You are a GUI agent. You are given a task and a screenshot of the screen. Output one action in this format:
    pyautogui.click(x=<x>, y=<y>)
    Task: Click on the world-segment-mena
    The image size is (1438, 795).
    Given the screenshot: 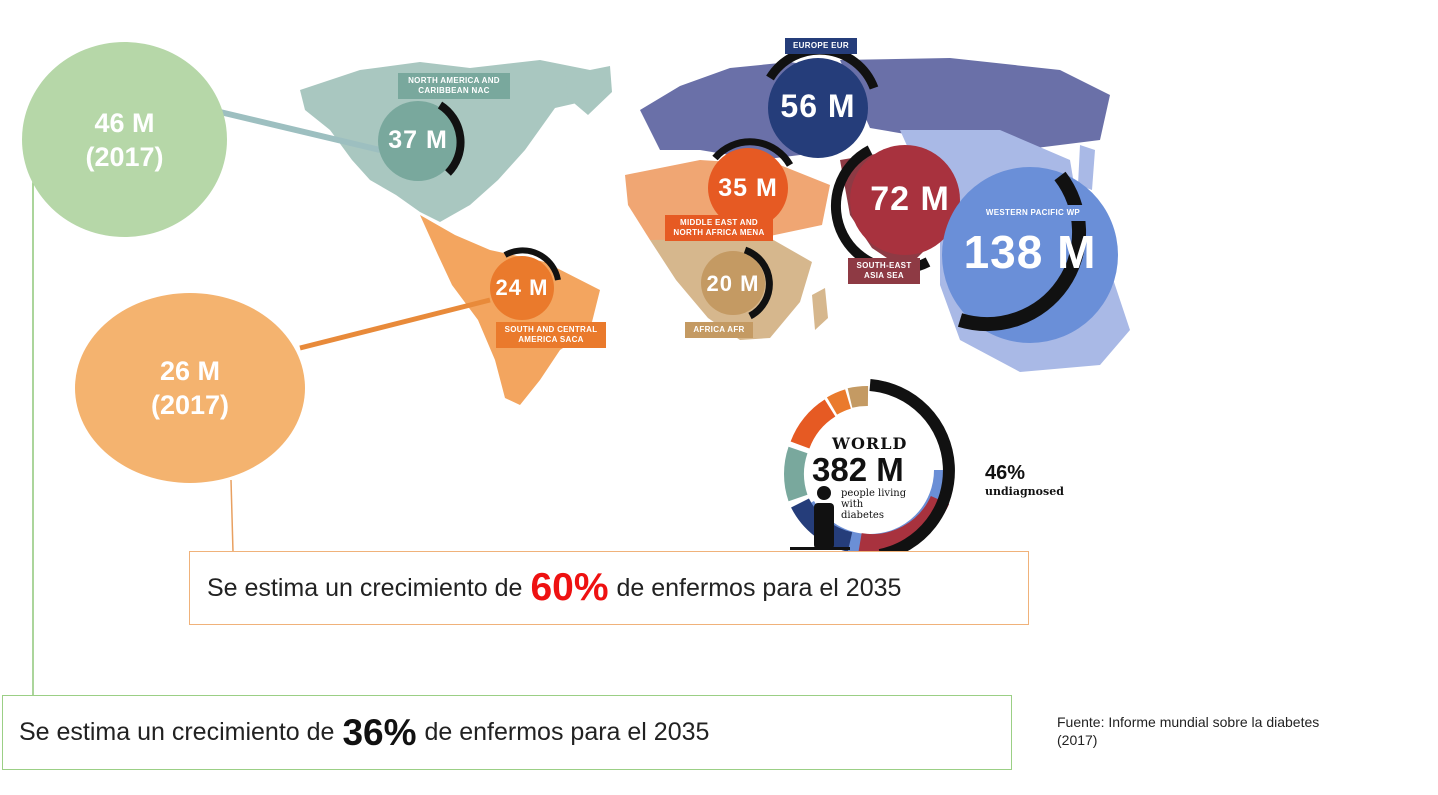 What is the action you would take?
    pyautogui.click(x=813, y=424)
    